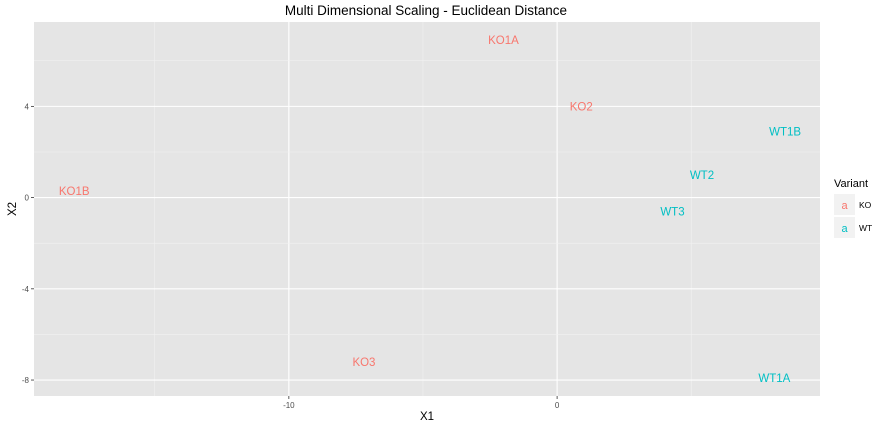 This screenshot has height=428, width=891. What do you see at coordinates (26, 289) in the screenshot?
I see `y-tick-label: -4` at bounding box center [26, 289].